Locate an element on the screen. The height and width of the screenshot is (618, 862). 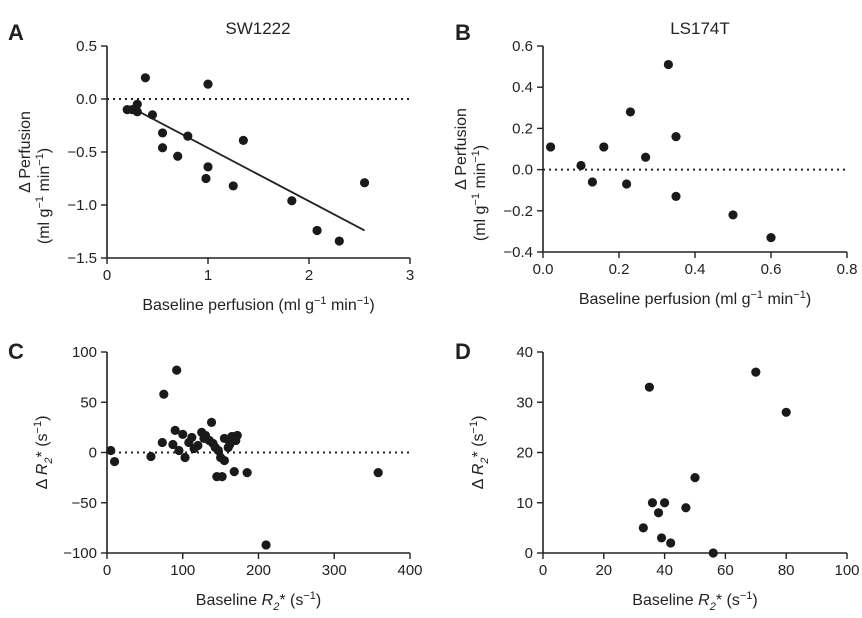
x-tick-label: 400 is located at coordinates (409, 570).